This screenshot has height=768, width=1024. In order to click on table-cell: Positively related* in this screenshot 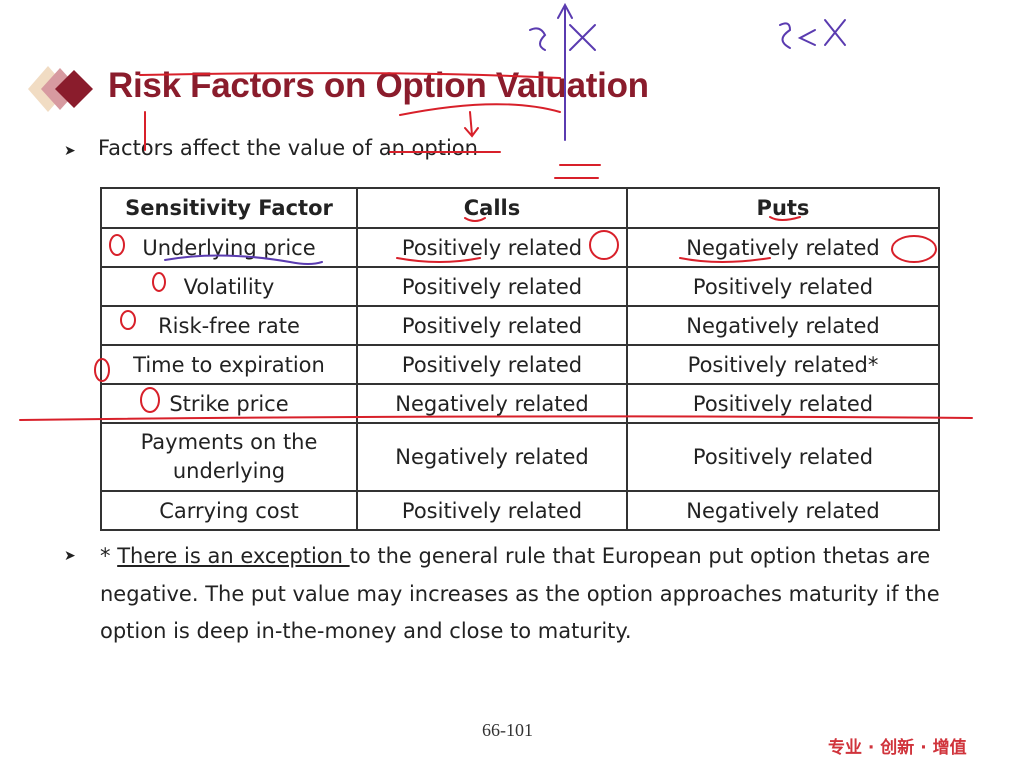, I will do `click(783, 364)`.